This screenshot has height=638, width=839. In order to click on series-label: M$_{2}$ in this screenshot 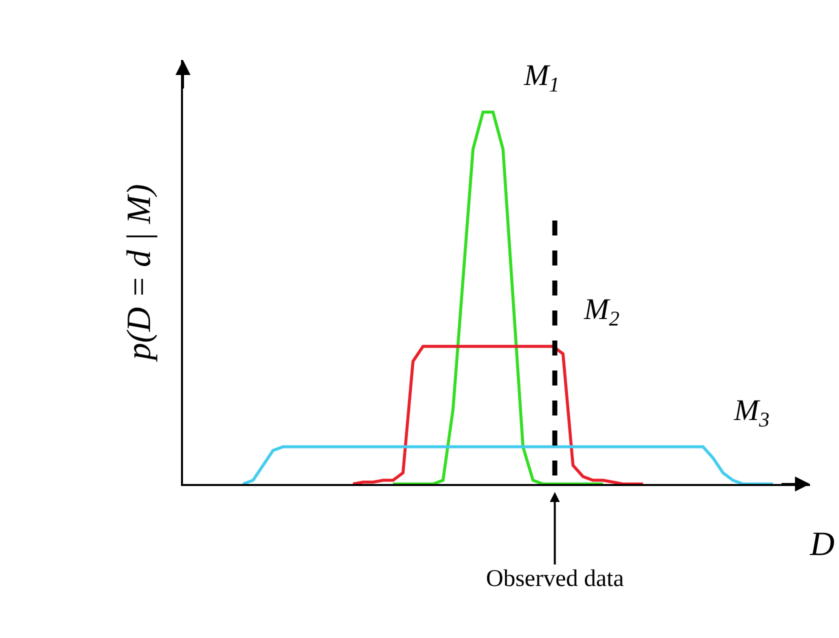, I will do `click(601, 311)`.